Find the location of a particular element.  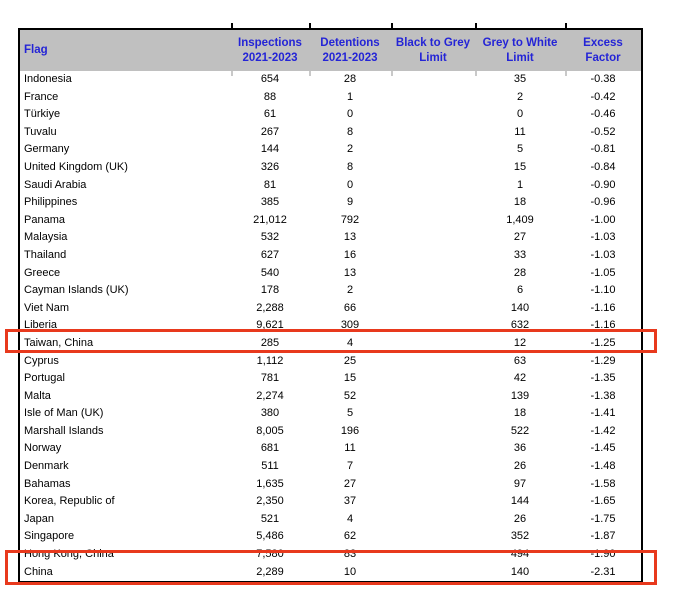

cell-inspections: 178 is located at coordinates (270, 290).